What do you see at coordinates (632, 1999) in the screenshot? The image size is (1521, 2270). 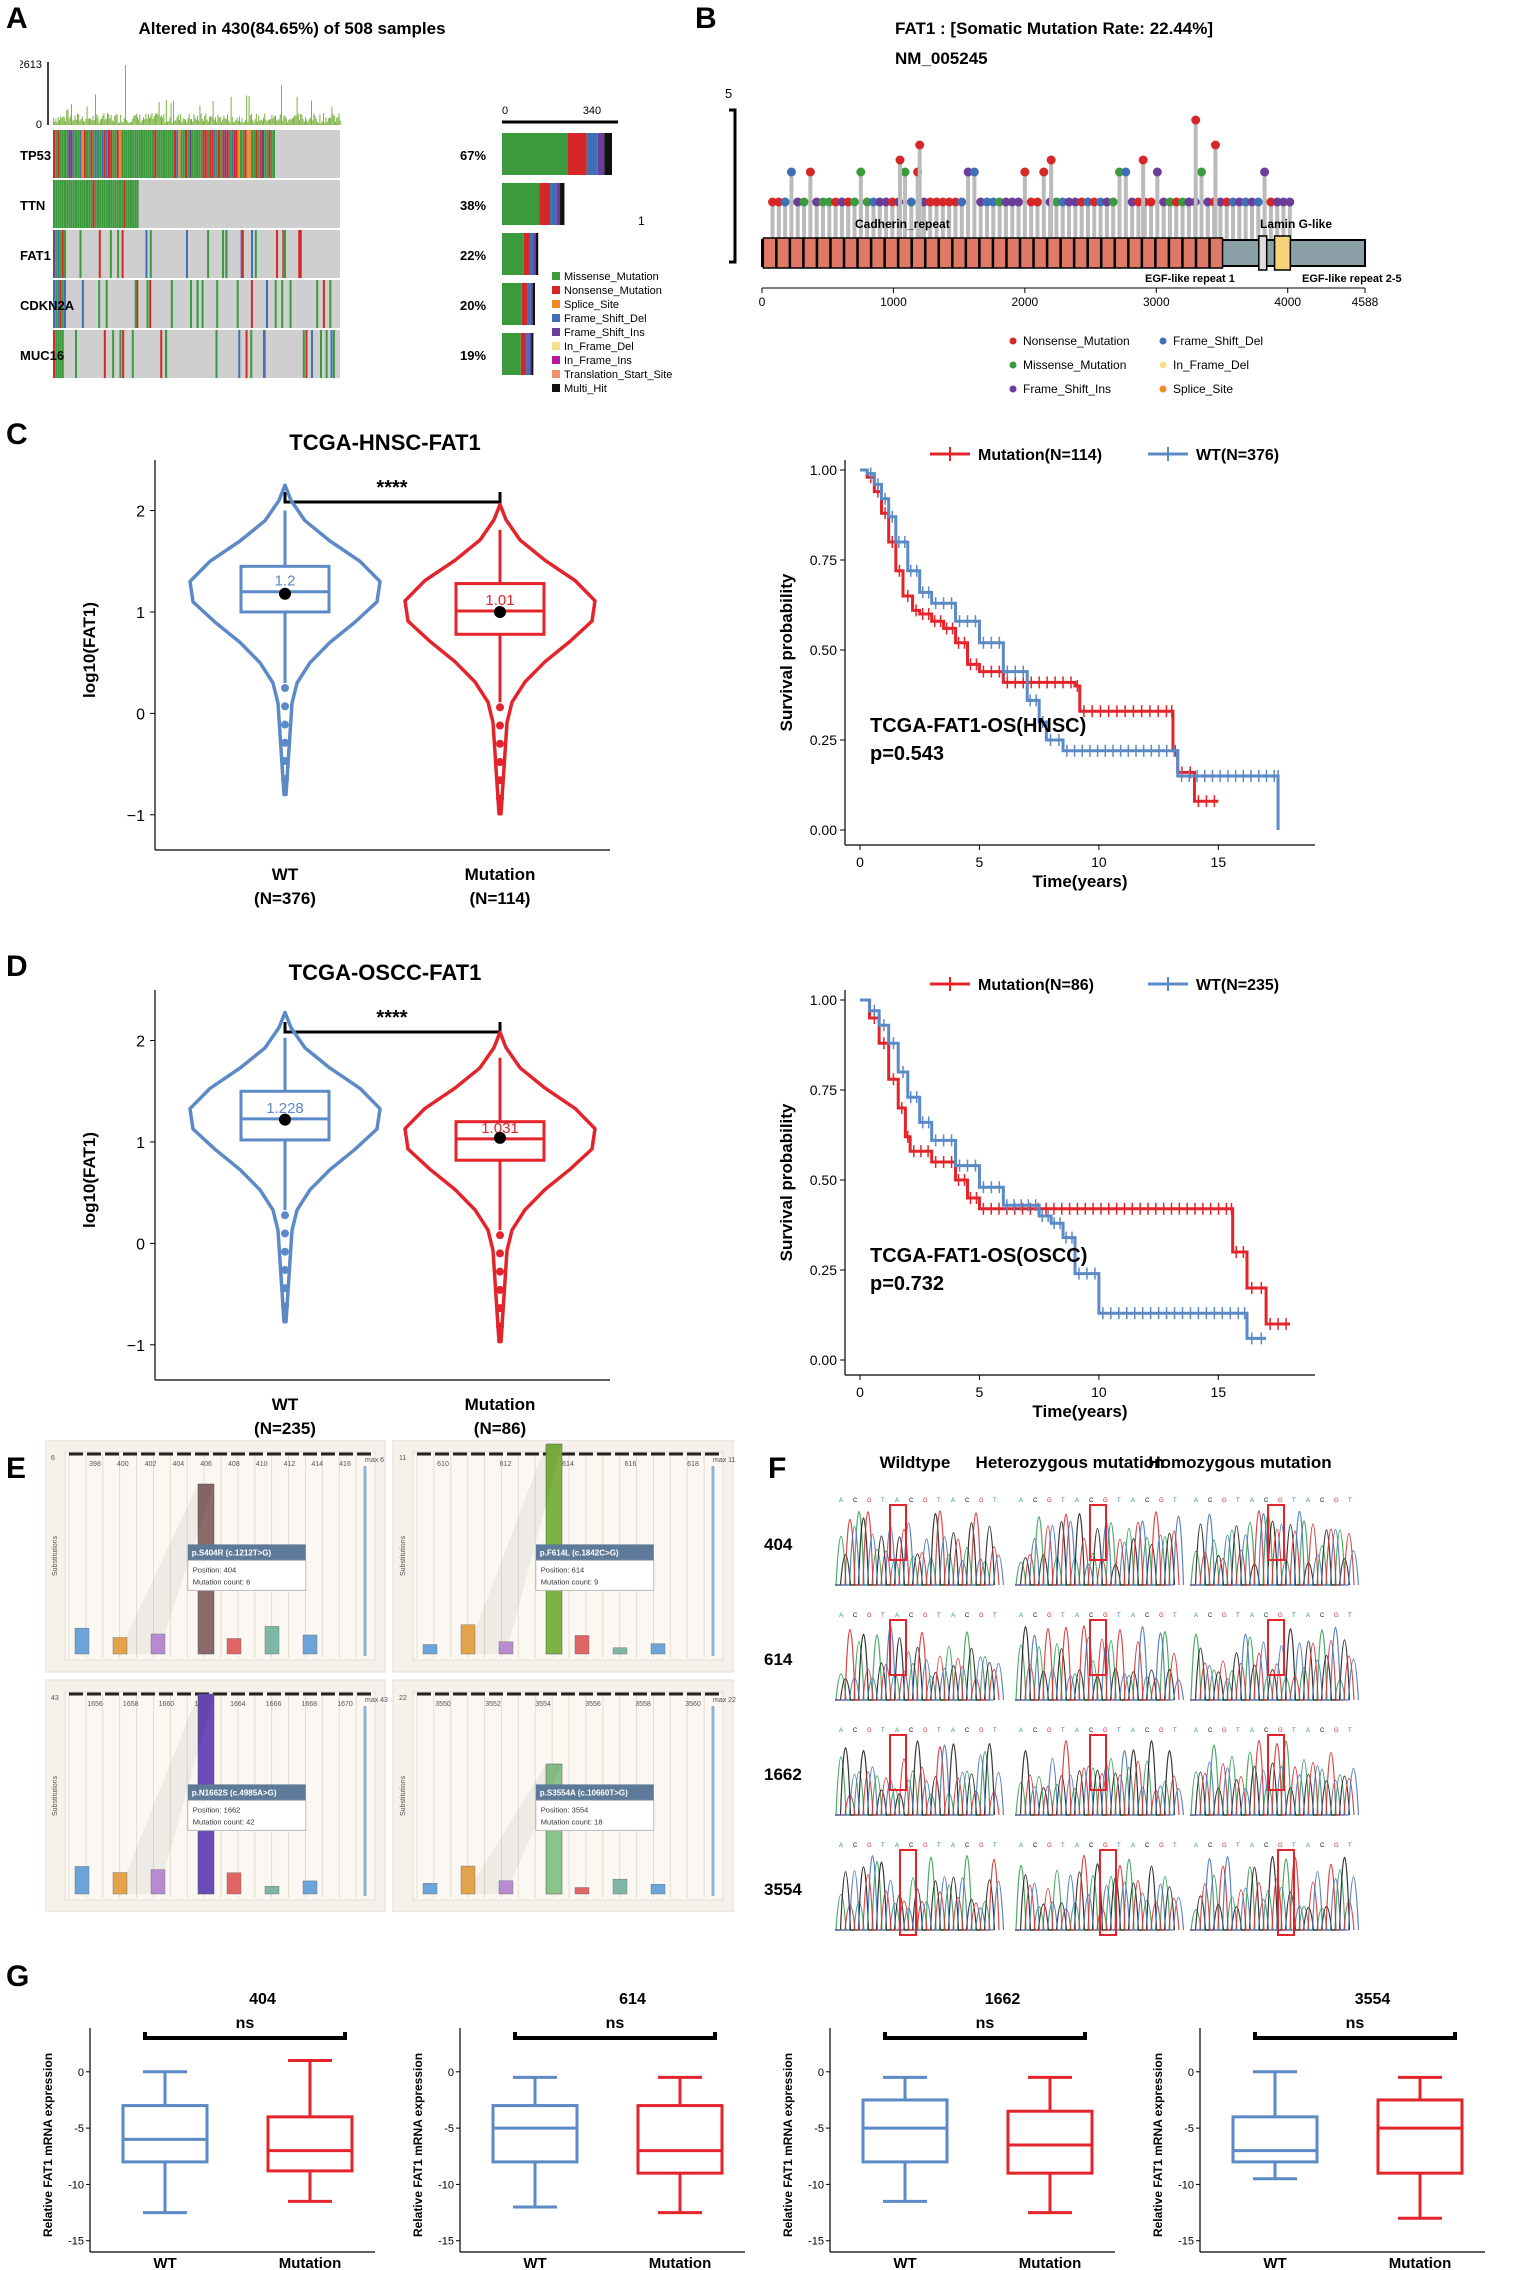 I see `qpcr-title: 614` at bounding box center [632, 1999].